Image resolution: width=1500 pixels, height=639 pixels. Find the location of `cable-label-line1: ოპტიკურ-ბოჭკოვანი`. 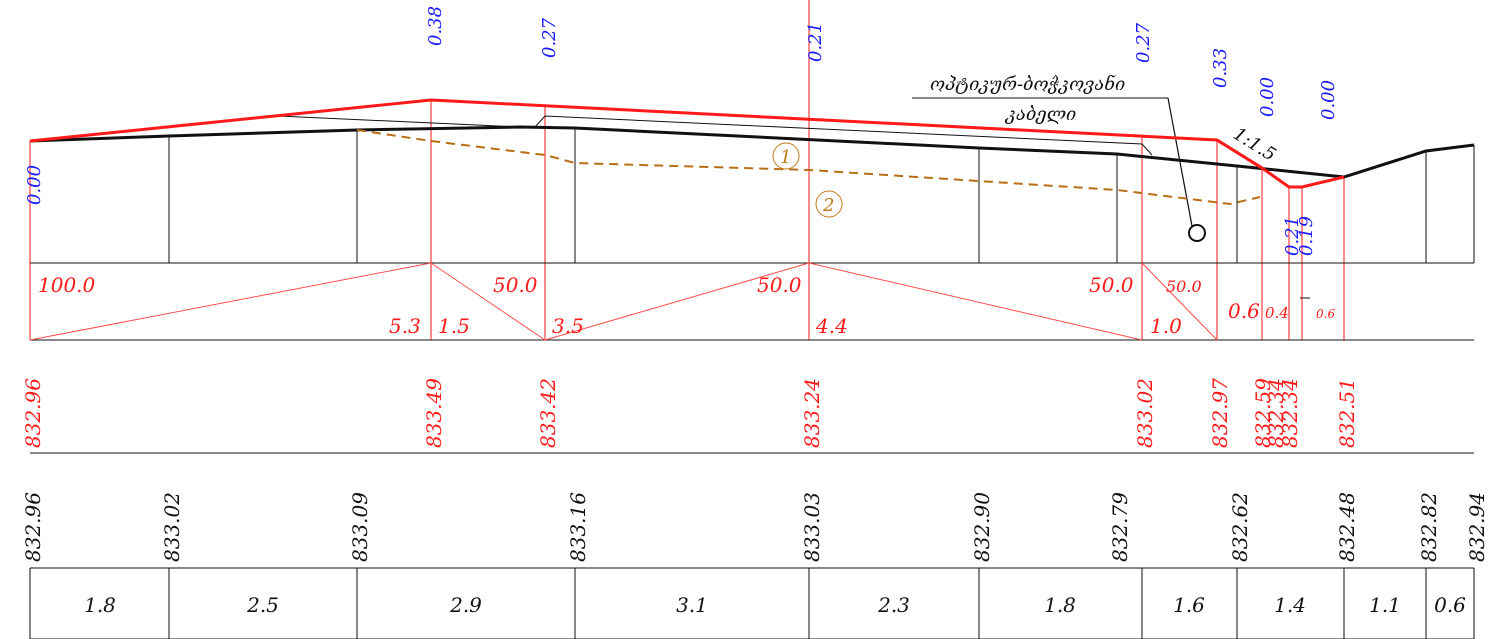

cable-label-line1: ოპტიკურ-ბოჭკოვანი is located at coordinates (1027, 84).